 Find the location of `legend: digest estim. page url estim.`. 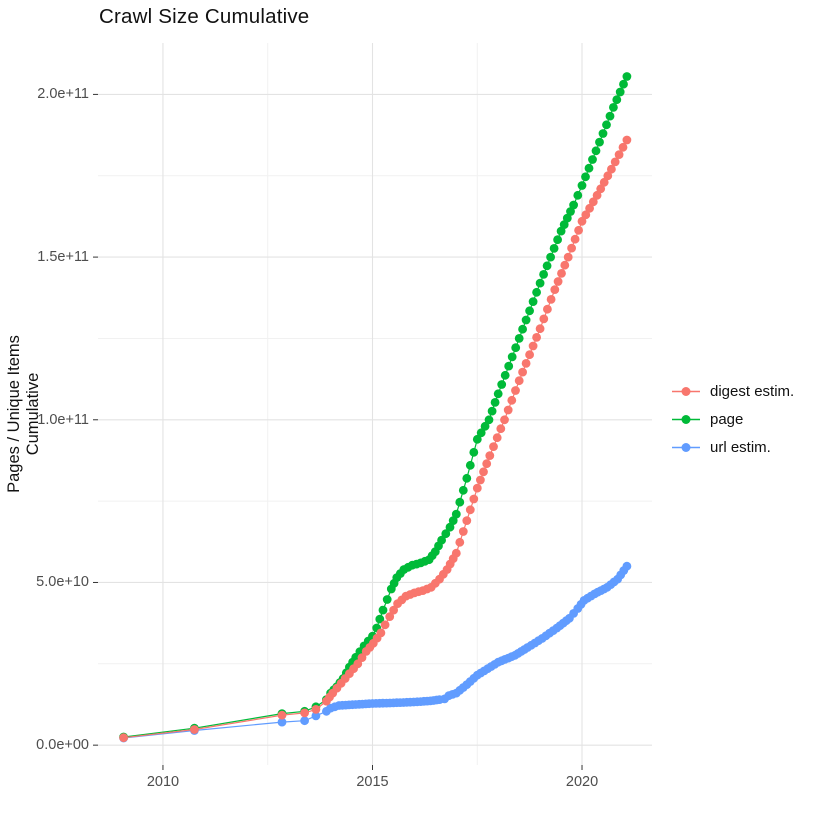

legend: digest estim. page url estim. is located at coordinates (732, 419).